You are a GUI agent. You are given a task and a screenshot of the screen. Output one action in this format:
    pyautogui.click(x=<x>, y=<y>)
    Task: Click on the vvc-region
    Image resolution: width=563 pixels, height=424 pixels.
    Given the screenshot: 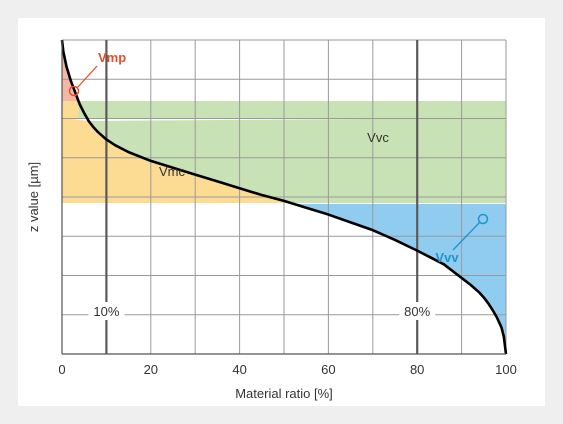 What is the action you would take?
    pyautogui.click(x=297, y=160)
    